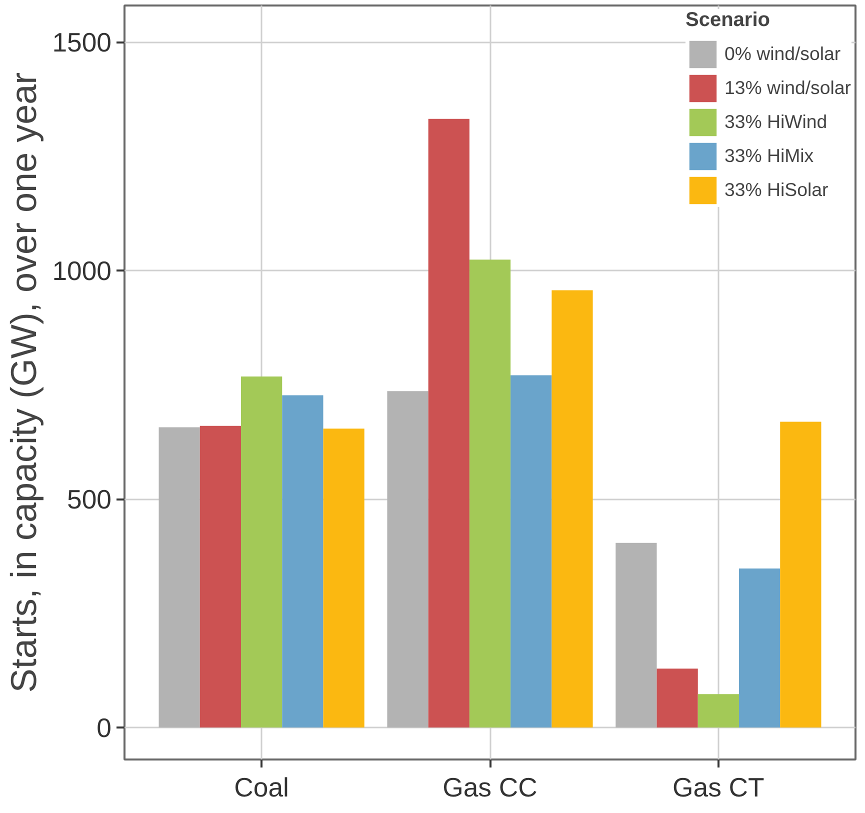  What do you see at coordinates (787, 88) in the screenshot?
I see `legend-label: 13% wind/solar` at bounding box center [787, 88].